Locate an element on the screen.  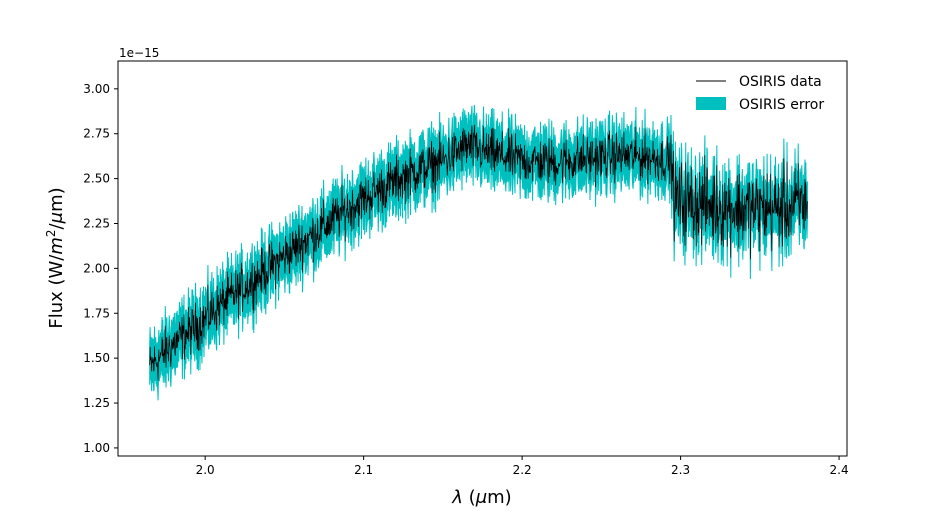
legend-band-swatch is located at coordinates (711, 103).